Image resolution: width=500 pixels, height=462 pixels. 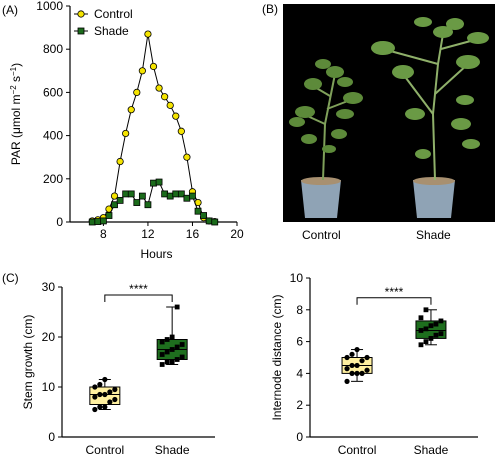 I want to click on c1-y-axis-label: Stem growth (cm), so click(x=28, y=362).